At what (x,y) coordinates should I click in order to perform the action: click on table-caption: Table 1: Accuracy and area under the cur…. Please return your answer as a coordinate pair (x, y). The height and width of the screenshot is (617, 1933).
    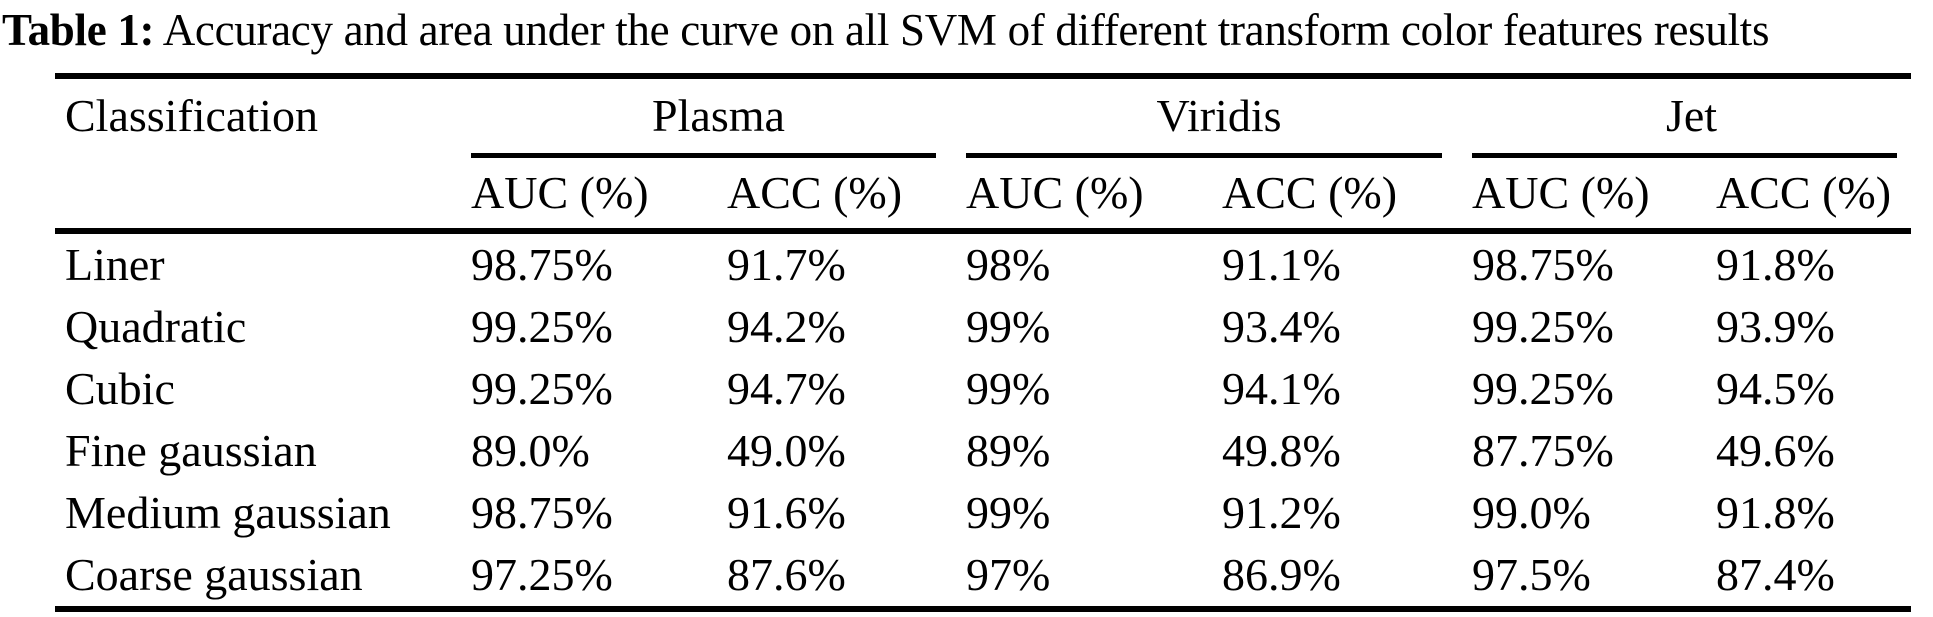
    Looking at the image, I should click on (967, 30).